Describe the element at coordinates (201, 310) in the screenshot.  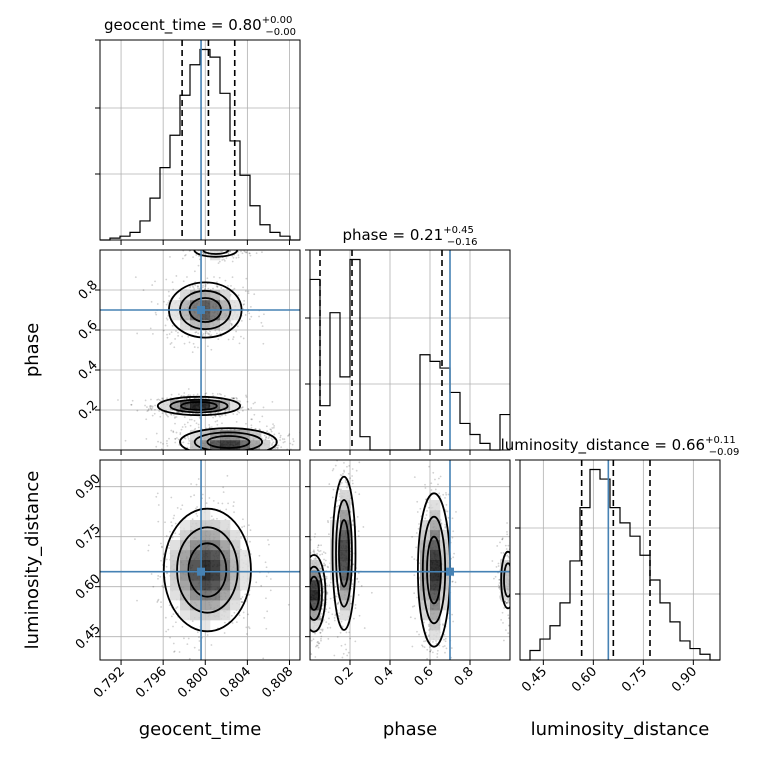
I see `truth-marker-geocent_time-vs-phase` at that location.